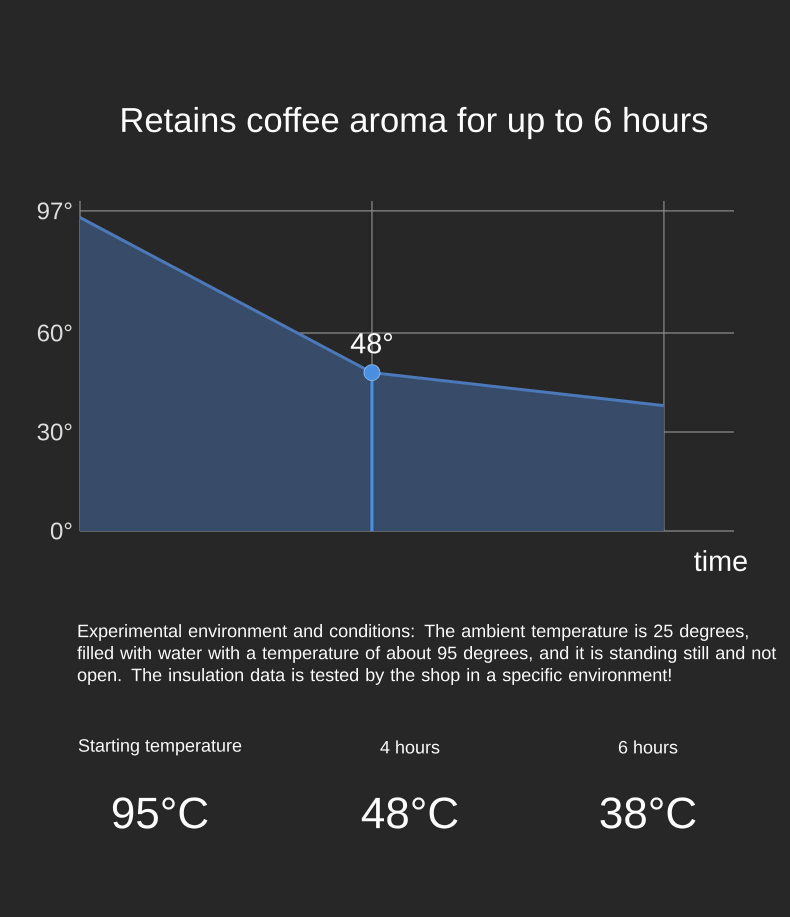 Image resolution: width=790 pixels, height=917 pixels. What do you see at coordinates (55, 432) in the screenshot?
I see `y-tick-label: 30°` at bounding box center [55, 432].